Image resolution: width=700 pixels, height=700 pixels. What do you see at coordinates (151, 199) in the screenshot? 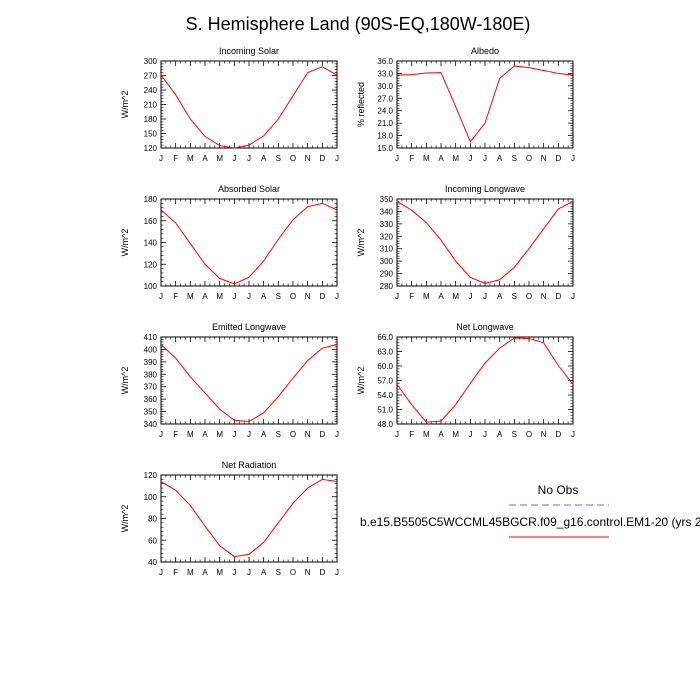
I see `y-tick-label: 180` at bounding box center [151, 199].